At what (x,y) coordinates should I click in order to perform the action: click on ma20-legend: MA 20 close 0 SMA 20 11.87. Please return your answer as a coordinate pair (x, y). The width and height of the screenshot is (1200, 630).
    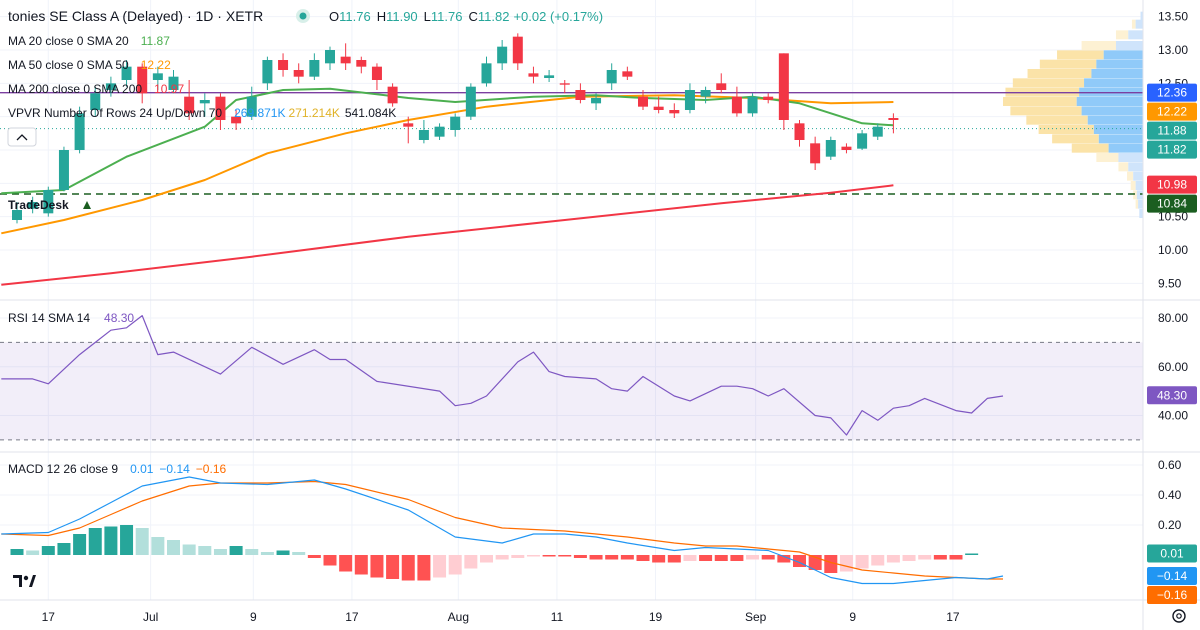
    Looking at the image, I should click on (89, 41).